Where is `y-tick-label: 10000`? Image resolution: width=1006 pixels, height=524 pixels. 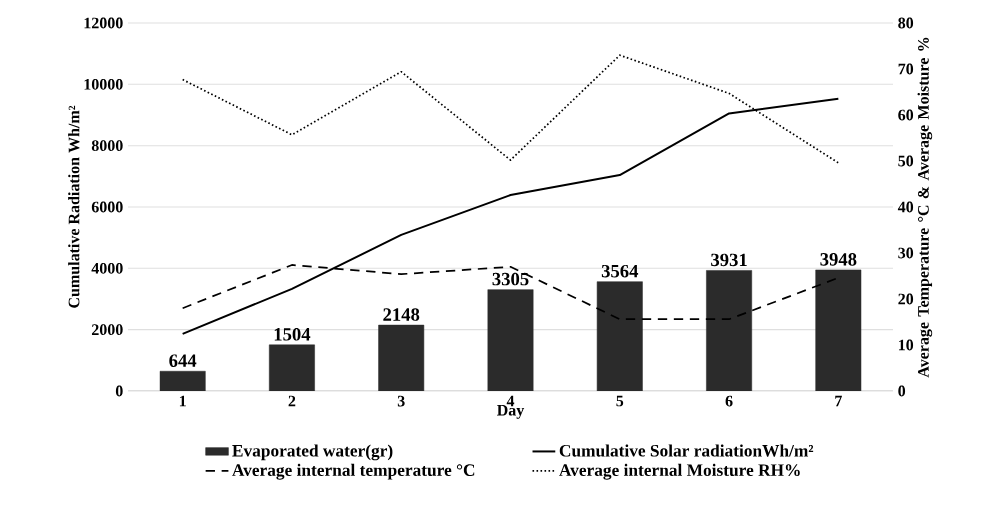 y-tick-label: 10000 is located at coordinates (103, 84).